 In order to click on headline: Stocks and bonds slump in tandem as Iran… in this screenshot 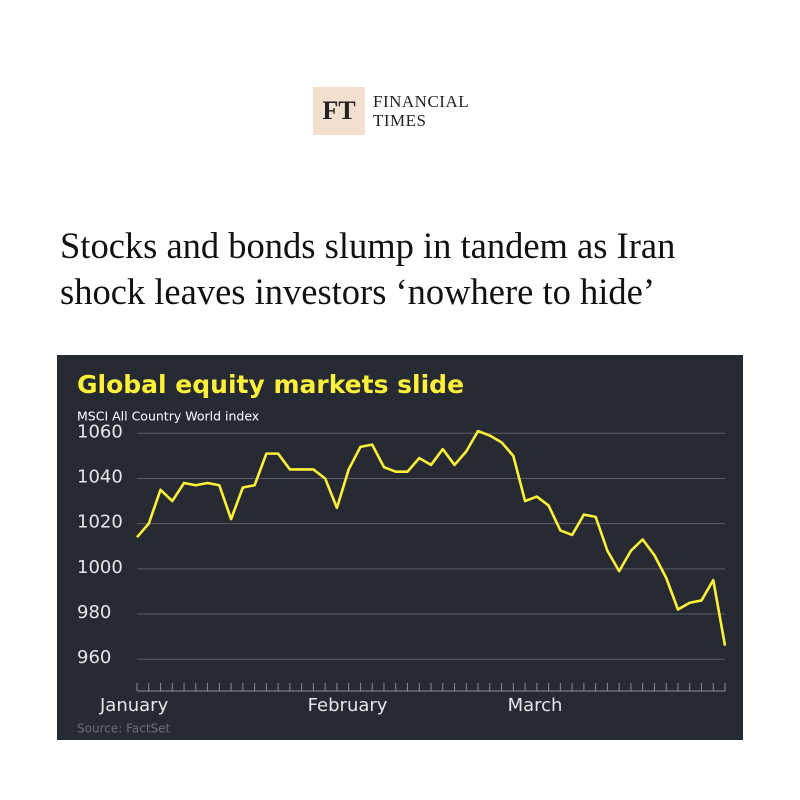, I will do `click(367, 269)`.